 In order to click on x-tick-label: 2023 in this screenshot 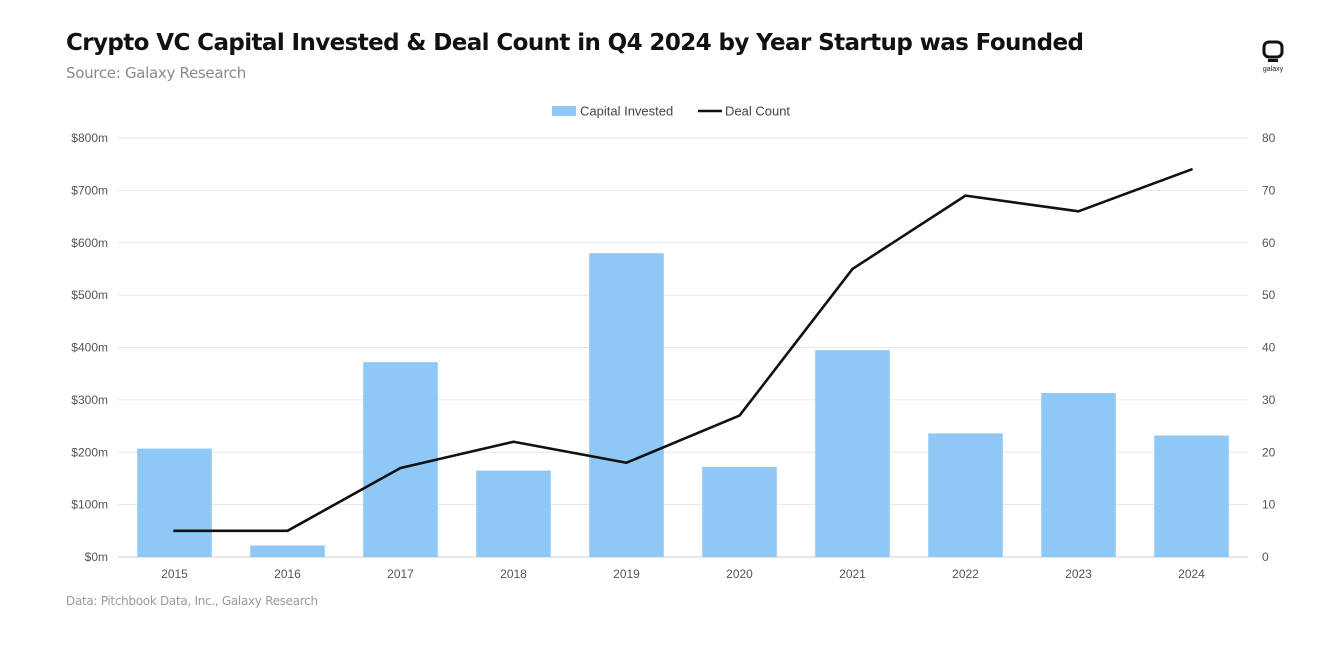, I will do `click(1078, 574)`.